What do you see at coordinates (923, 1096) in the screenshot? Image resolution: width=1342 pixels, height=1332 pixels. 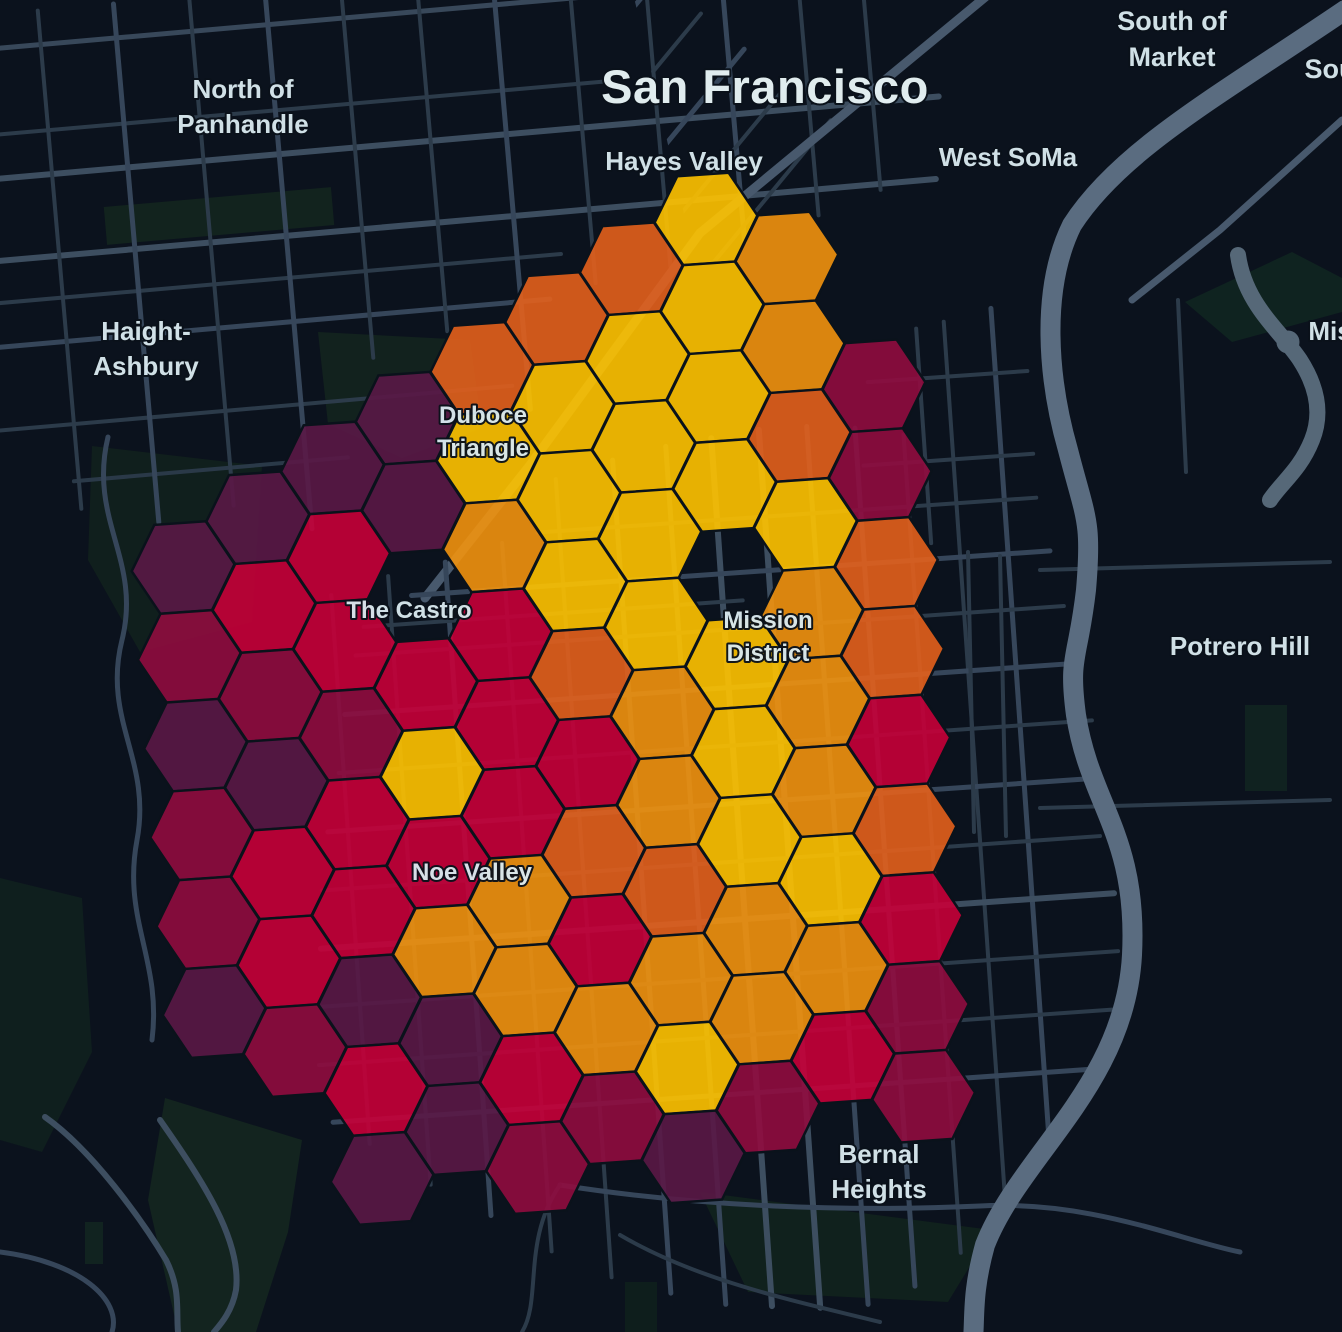 I see `hex-cell` at bounding box center [923, 1096].